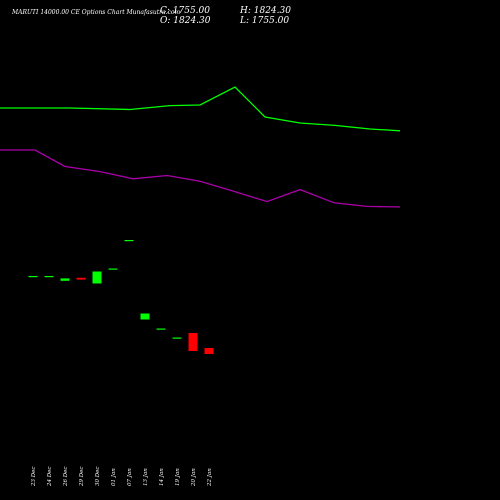  I want to click on x-tick-label: 22 Jan, so click(210, 477).